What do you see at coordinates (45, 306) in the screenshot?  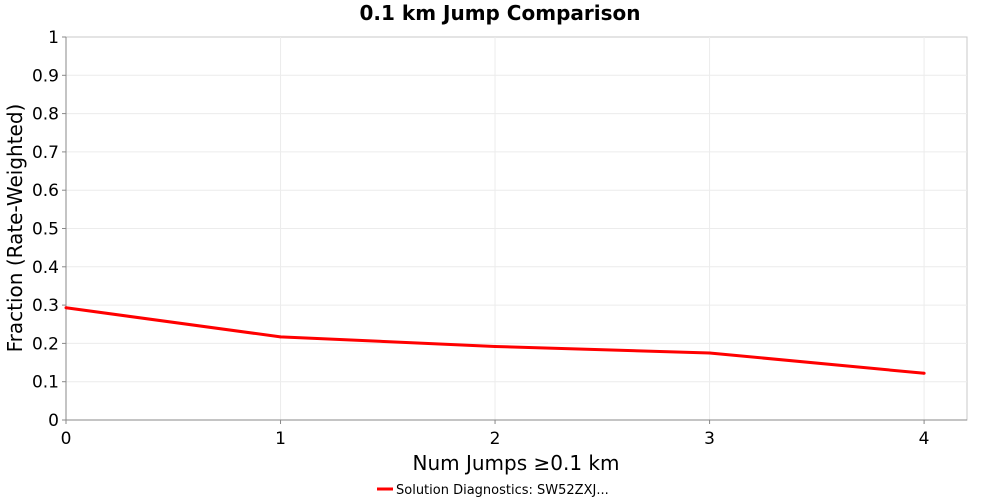 I see `y-tick-label: 0.3` at bounding box center [45, 306].